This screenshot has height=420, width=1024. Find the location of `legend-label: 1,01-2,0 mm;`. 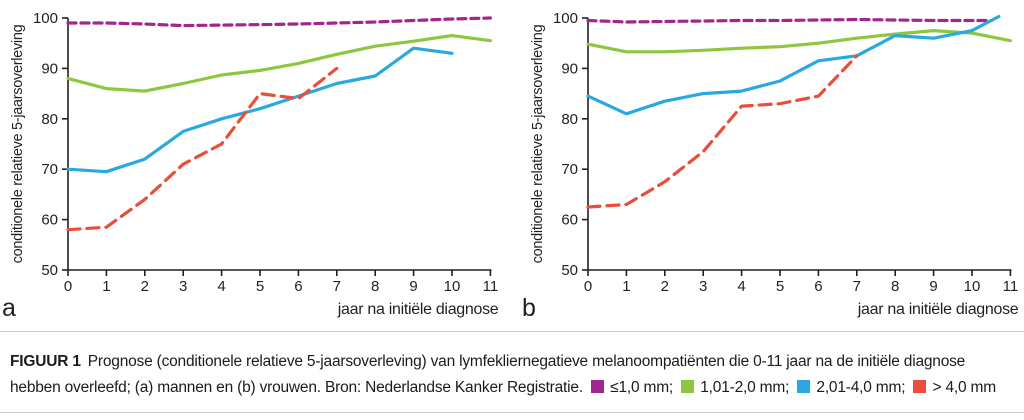

legend-label: 1,01-2,0 mm; is located at coordinates (745, 387).